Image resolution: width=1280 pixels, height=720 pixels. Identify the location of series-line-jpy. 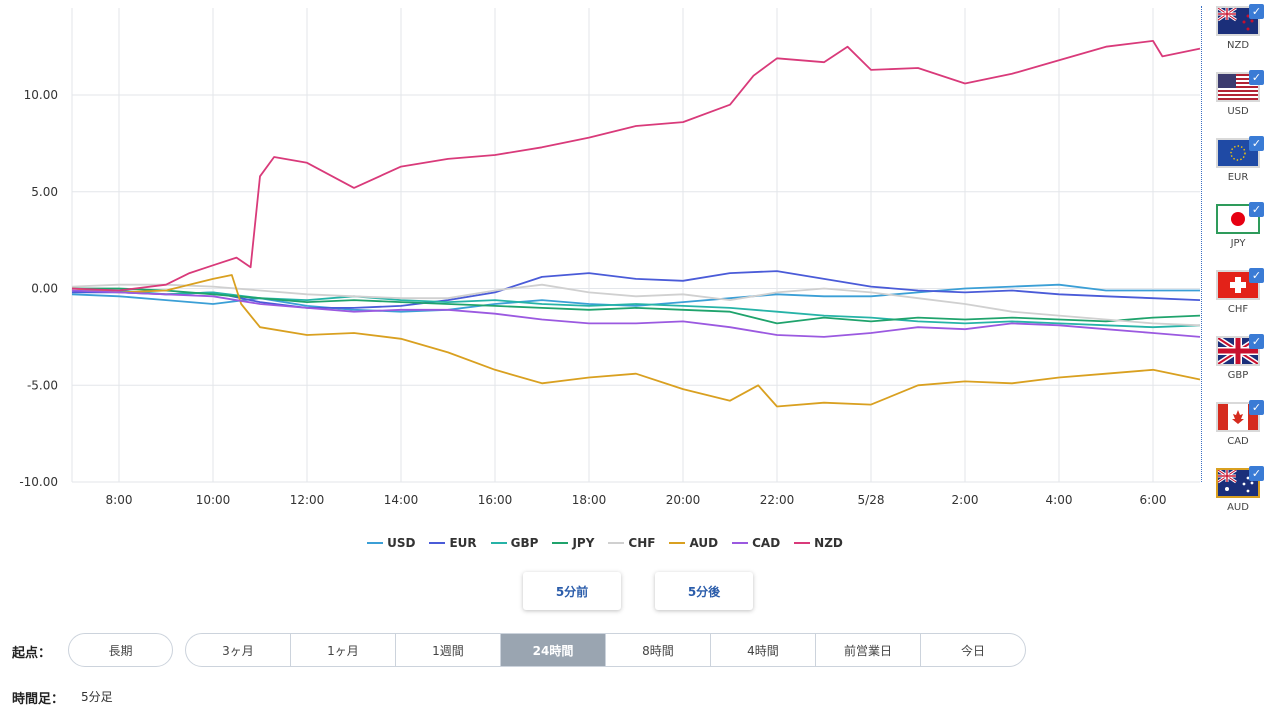
(636, 306).